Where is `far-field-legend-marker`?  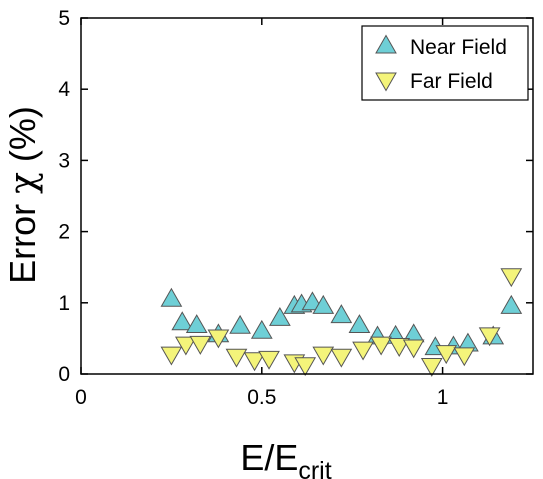
far-field-legend-marker is located at coordinates (386, 82).